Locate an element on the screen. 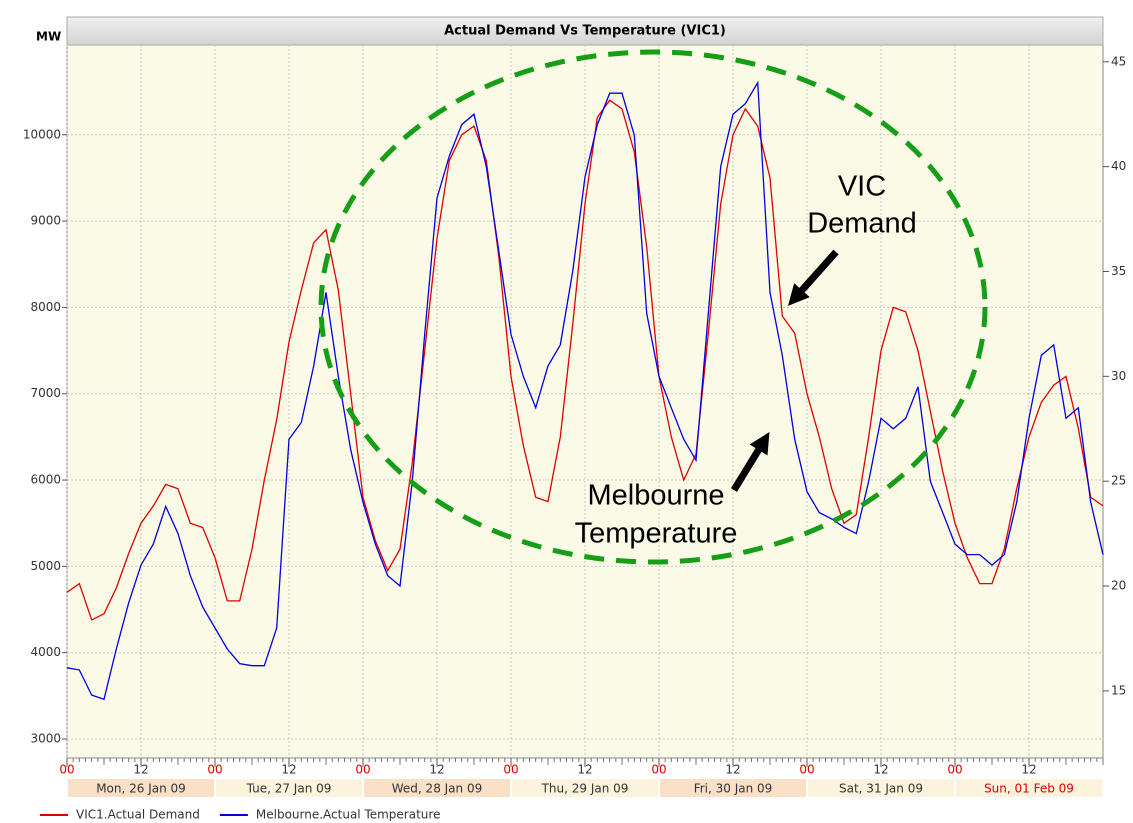 The height and width of the screenshot is (823, 1133). y2-tick-label: 25 is located at coordinates (1118, 481).